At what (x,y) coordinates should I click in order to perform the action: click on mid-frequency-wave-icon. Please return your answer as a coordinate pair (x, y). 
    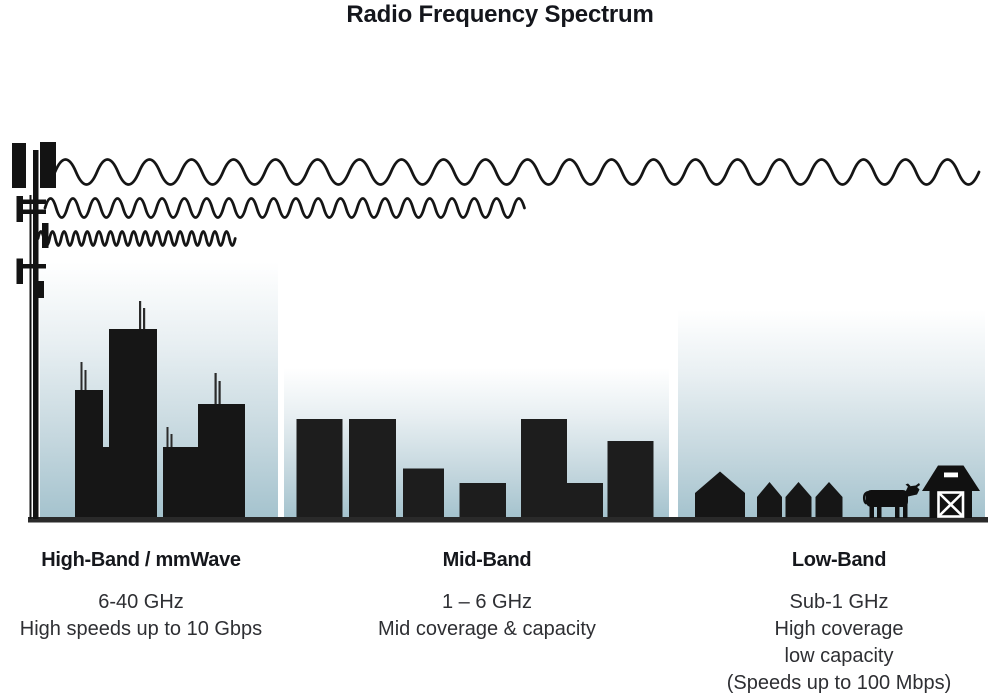
    Looking at the image, I should click on (284, 208).